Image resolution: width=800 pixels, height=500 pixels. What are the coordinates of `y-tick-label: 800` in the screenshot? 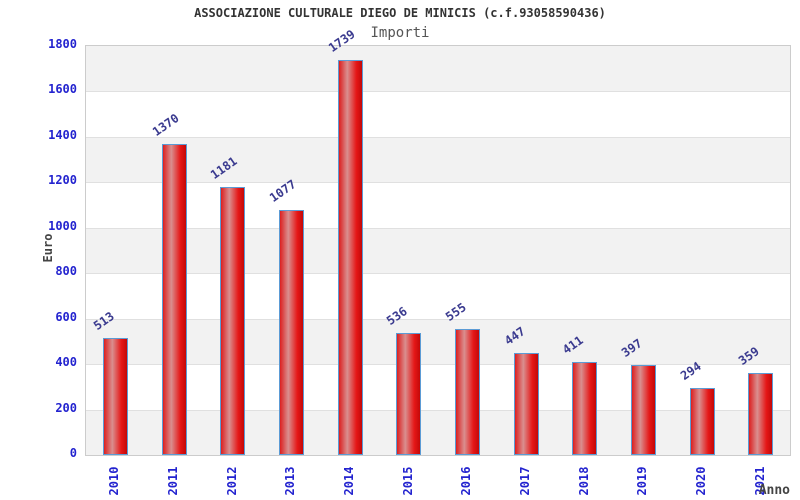 It's located at (66, 271).